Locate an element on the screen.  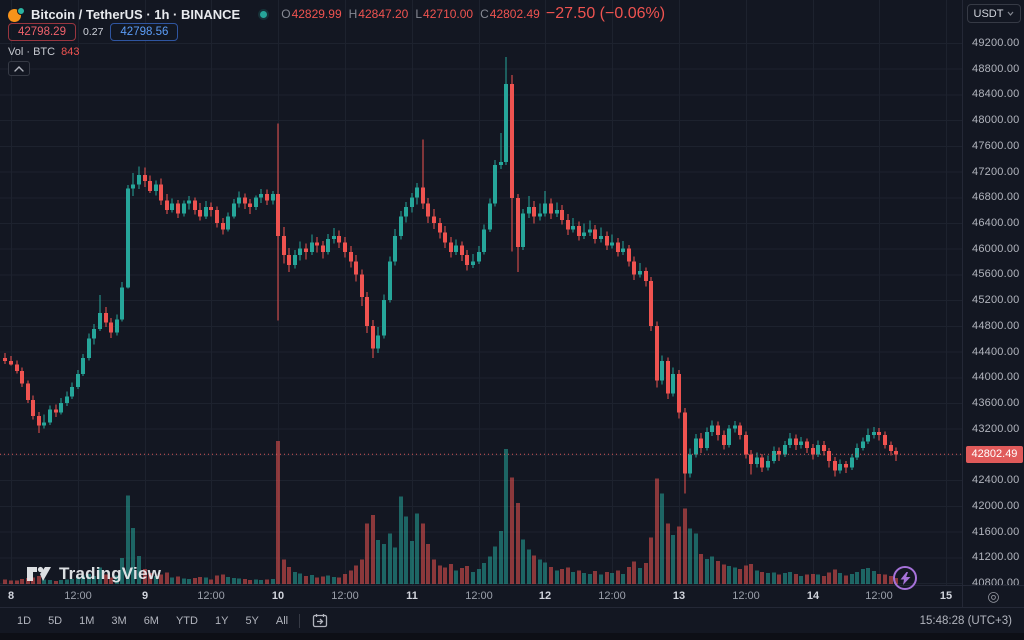
price-tick-label: 43600.00 is located at coordinates (996, 403).